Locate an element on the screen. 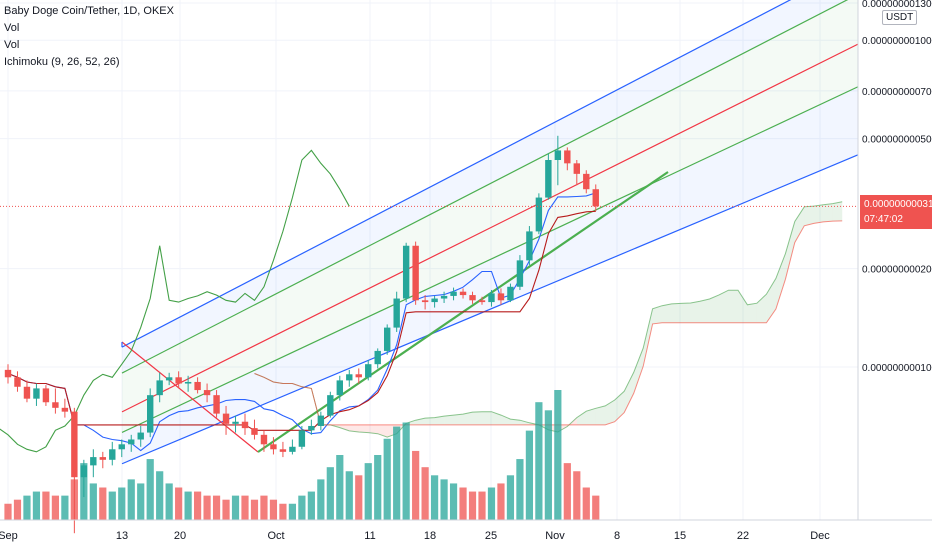 The image size is (932, 550). ichimoku-indicator-label: Ichimoku (9, 26, 52, 26) is located at coordinates (62, 62).